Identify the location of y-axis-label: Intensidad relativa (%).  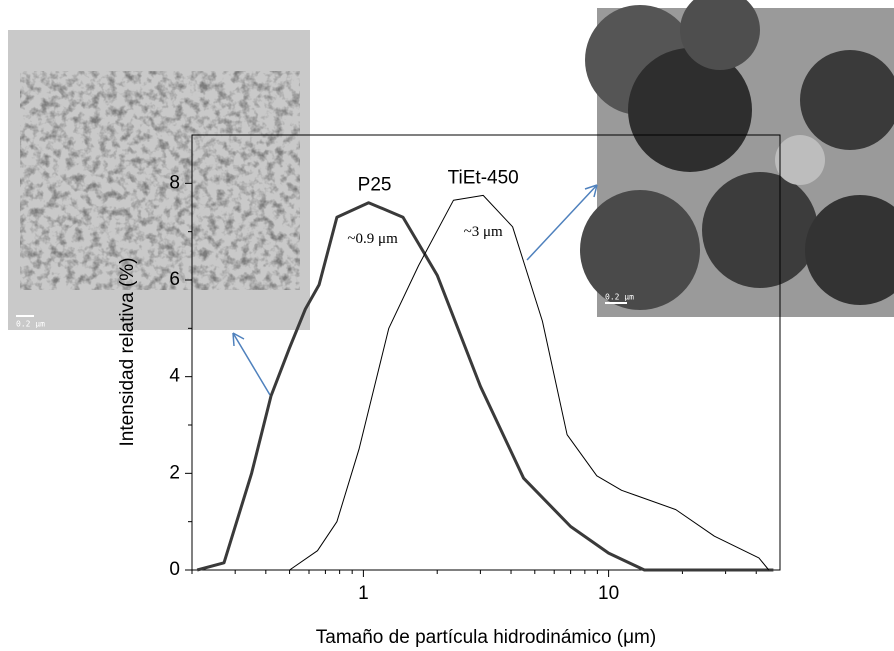
(127, 351).